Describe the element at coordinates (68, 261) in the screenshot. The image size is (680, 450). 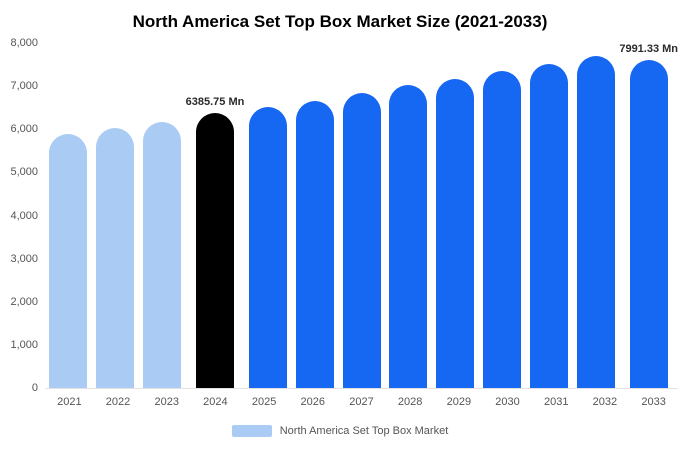
I see `bar-2021` at that location.